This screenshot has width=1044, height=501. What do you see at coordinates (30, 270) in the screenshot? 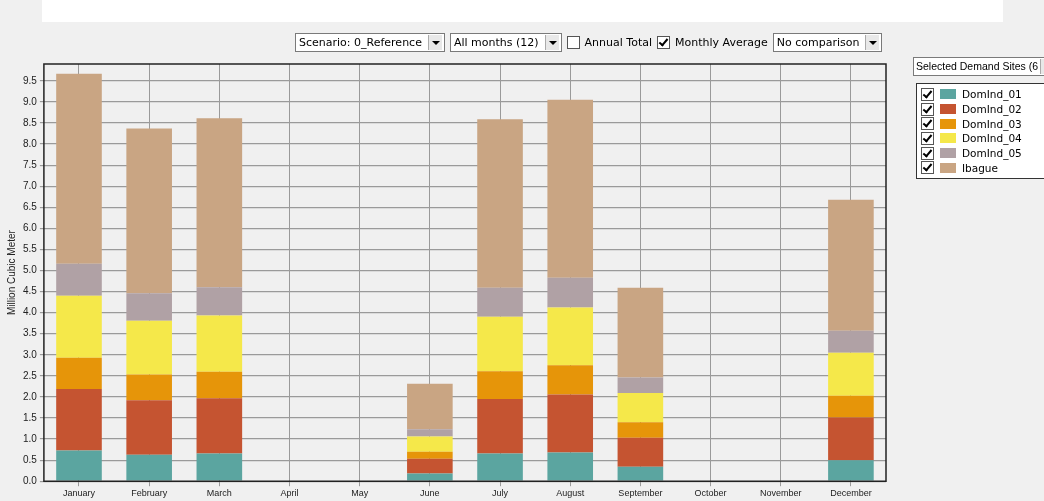
I see `y-tick-label: 5.0` at bounding box center [30, 270].